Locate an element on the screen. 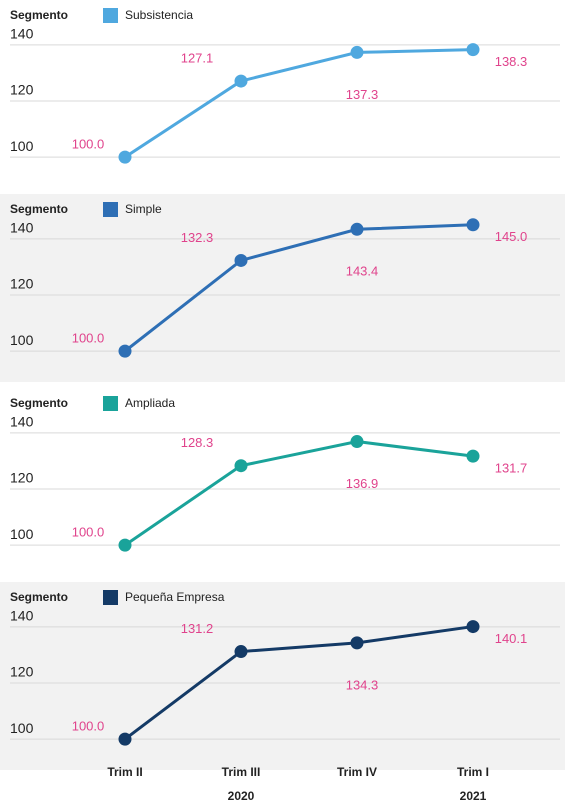 Image resolution: width=565 pixels, height=806 pixels. data-label: 137.3 is located at coordinates (362, 94).